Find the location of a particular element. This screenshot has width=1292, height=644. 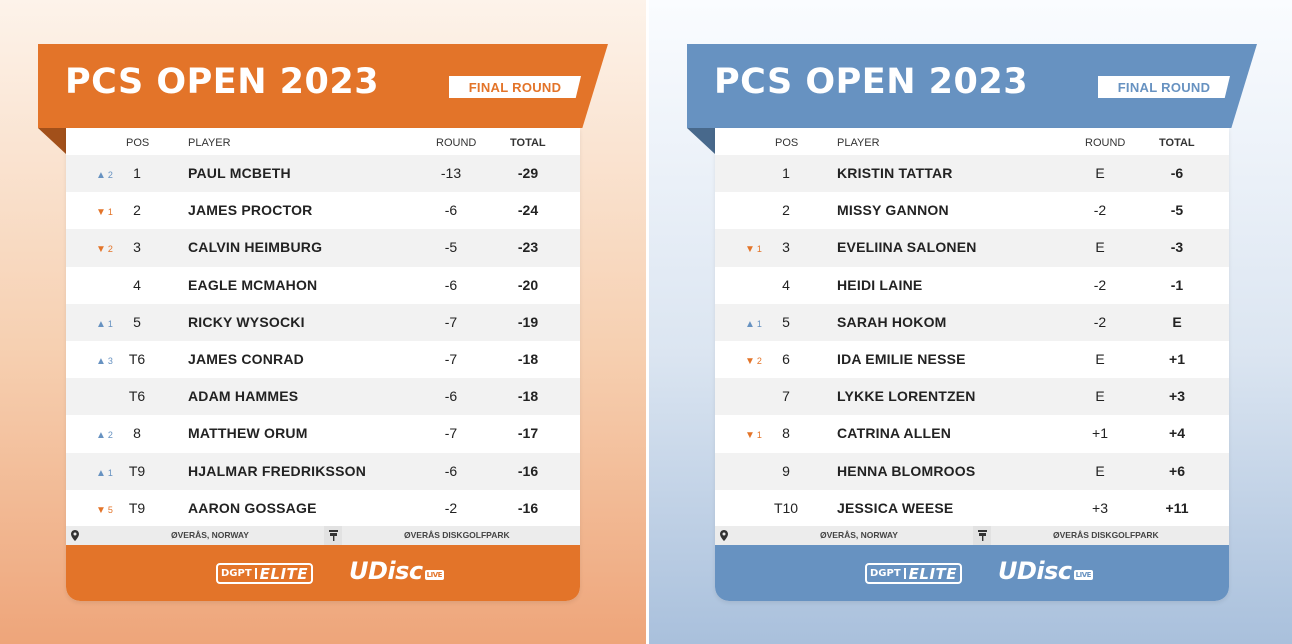

round-score: -2 is located at coordinates (1100, 321).